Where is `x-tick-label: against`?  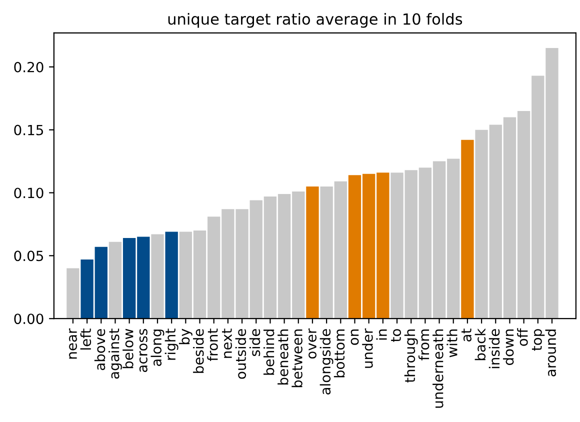
x-tick-label: against is located at coordinates (115, 353).